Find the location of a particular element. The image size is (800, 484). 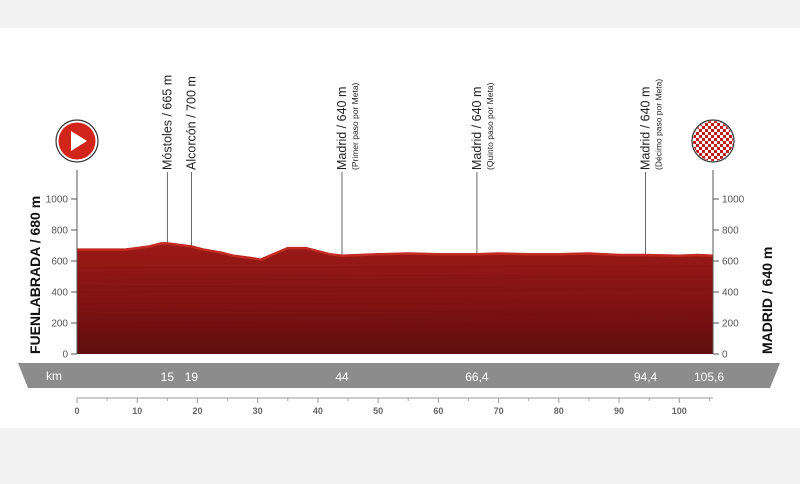

km-bar-checkpoint-labels: 15 19 44 66,4 94,4 105,6 is located at coordinates (443, 377).